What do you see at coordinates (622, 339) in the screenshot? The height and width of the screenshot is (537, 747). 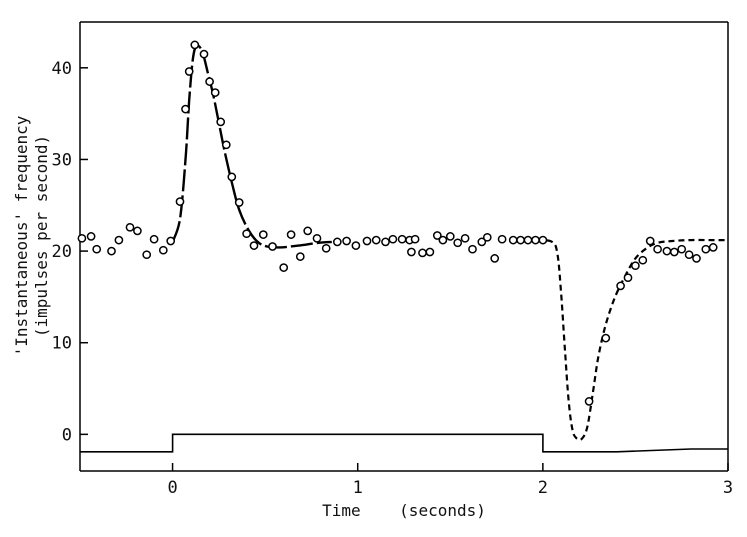 I see `fitted-curve-dashed` at bounding box center [622, 339].